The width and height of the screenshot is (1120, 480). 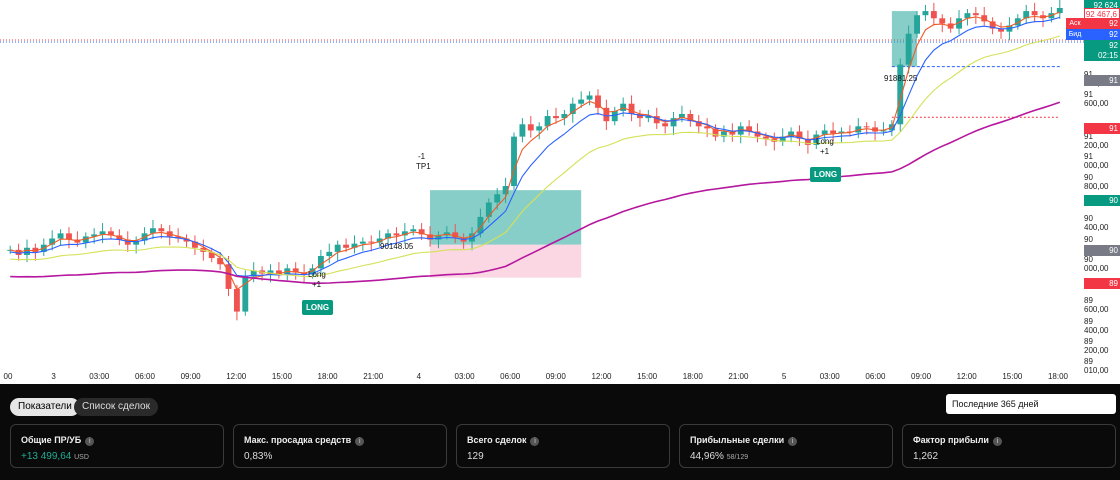 I want to click on metric-suffix: 58/129, so click(x=737, y=457).